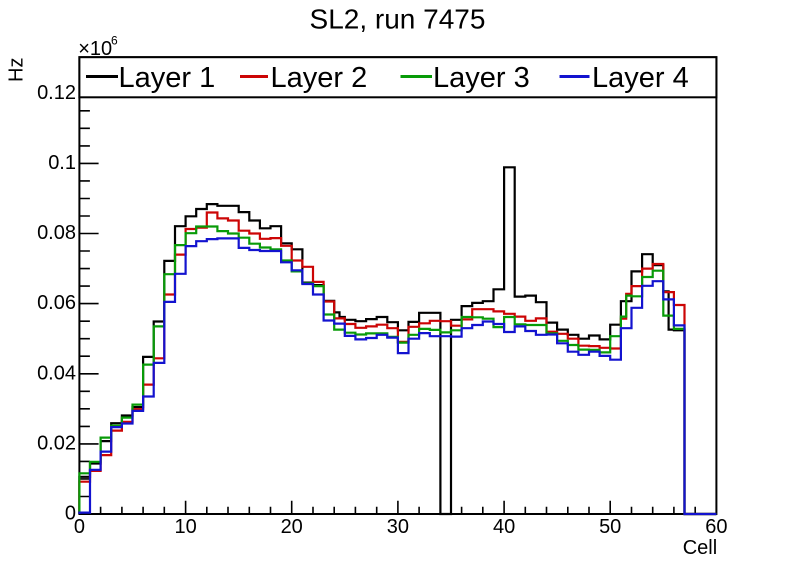  What do you see at coordinates (504, 527) in the screenshot?
I see `svg-text: 40` at bounding box center [504, 527].